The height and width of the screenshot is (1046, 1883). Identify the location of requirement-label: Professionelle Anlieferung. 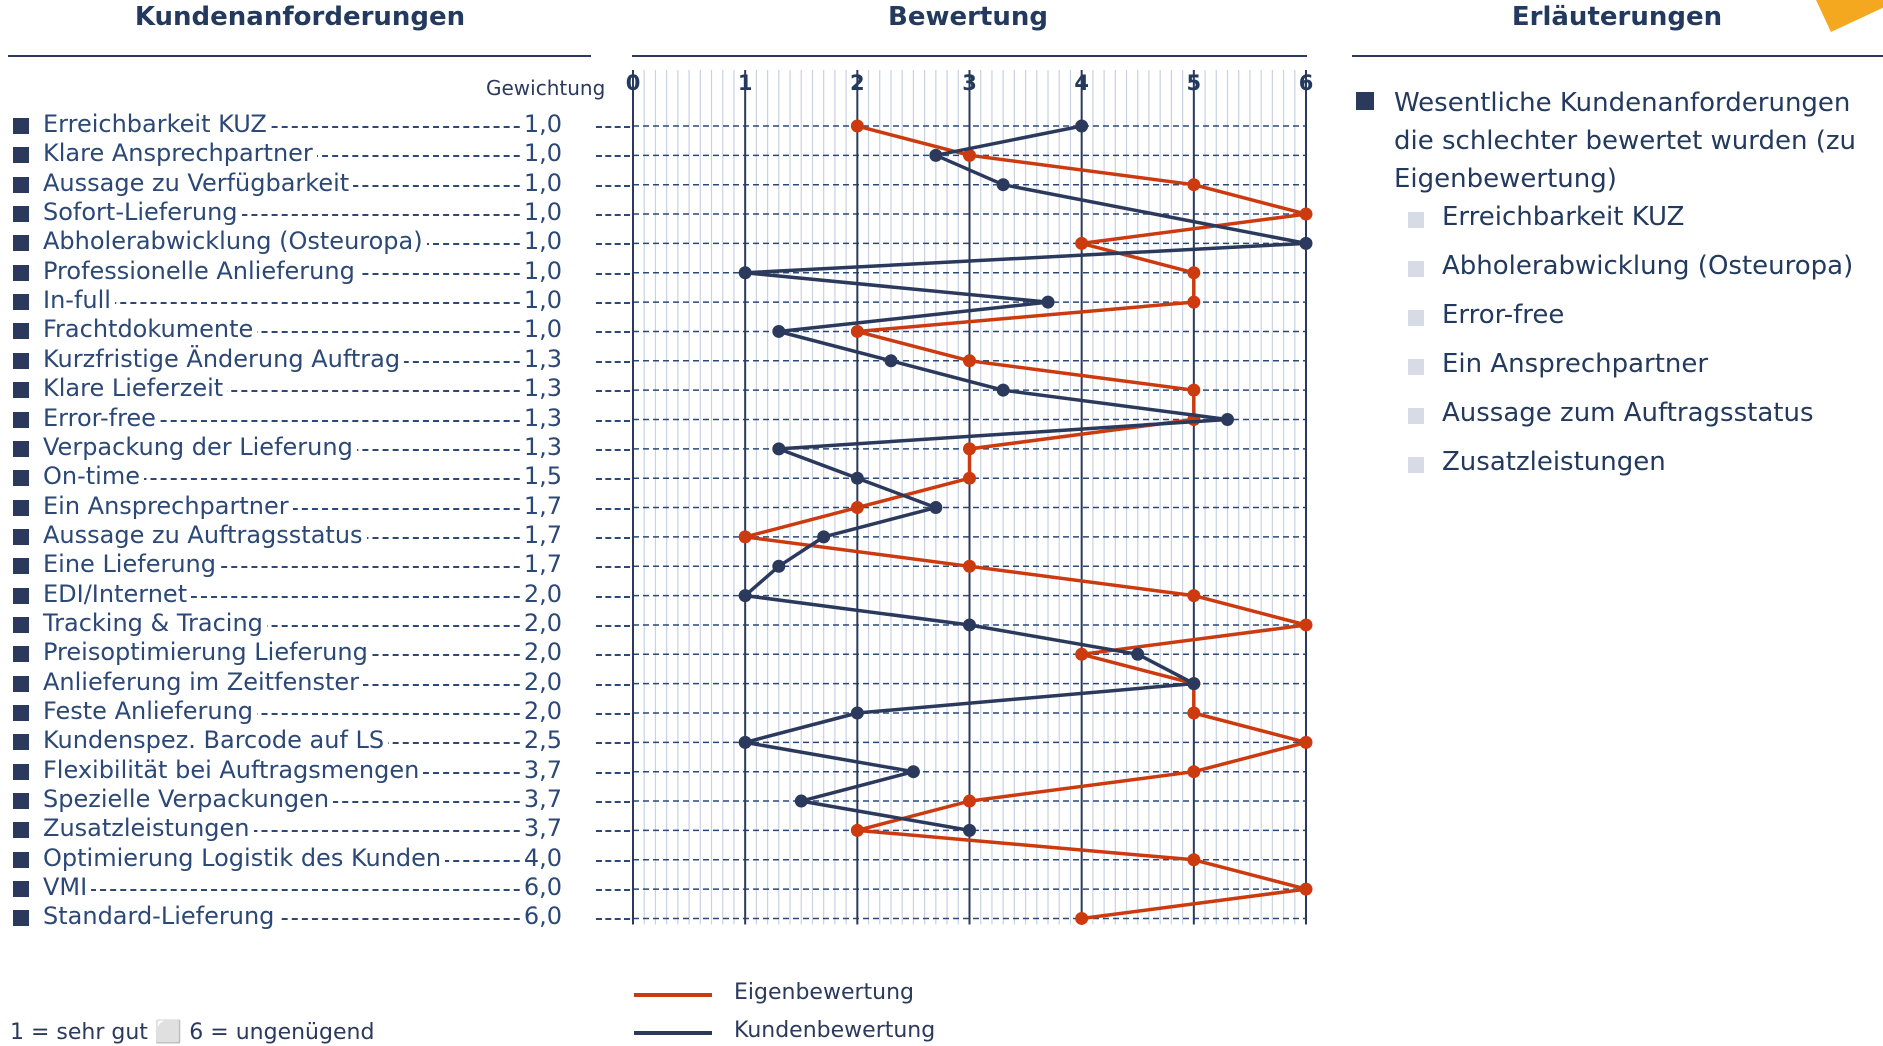
(201, 270).